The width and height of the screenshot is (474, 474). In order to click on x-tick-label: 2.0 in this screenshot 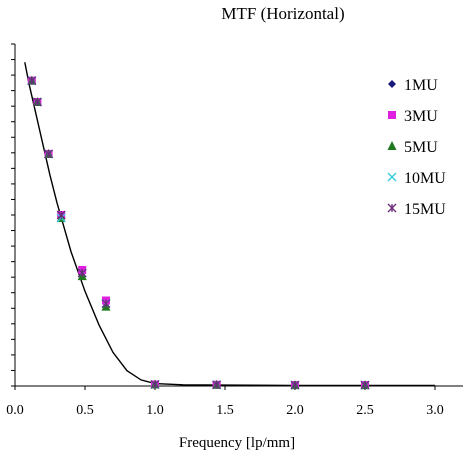, I will do `click(295, 410)`.